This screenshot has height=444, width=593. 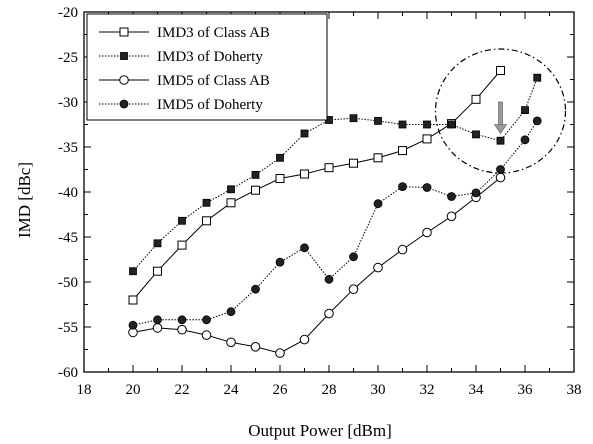 I want to click on y-tick-label: -50, so click(x=68, y=283).